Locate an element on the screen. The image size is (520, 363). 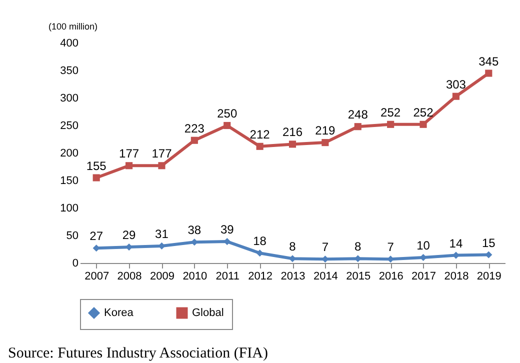
data-label: 27 is located at coordinates (97, 236).